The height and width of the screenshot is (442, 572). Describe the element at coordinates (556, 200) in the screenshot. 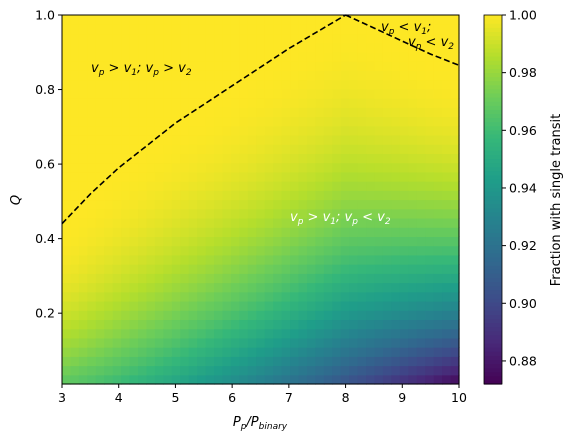

I see `colorbar-label: Fraction with single transit` at that location.